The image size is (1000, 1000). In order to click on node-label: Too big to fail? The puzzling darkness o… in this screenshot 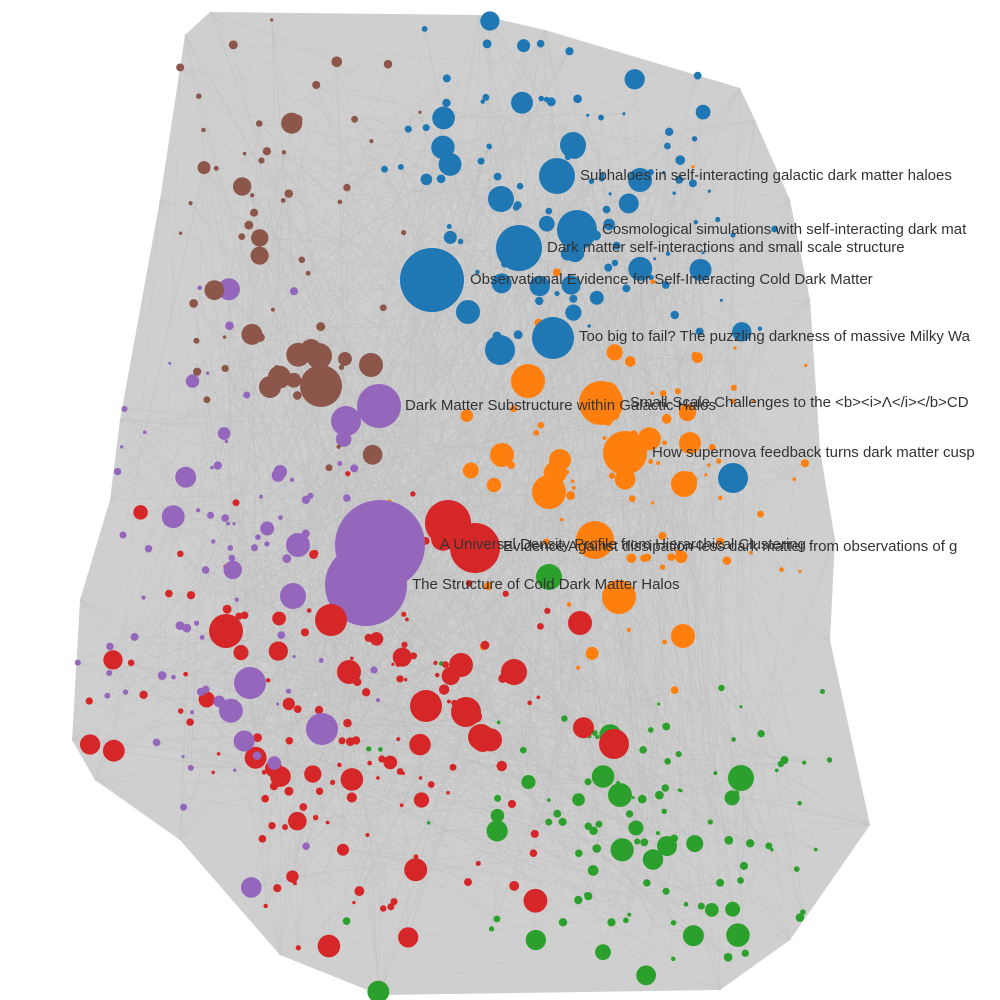, I will do `click(775, 336)`.